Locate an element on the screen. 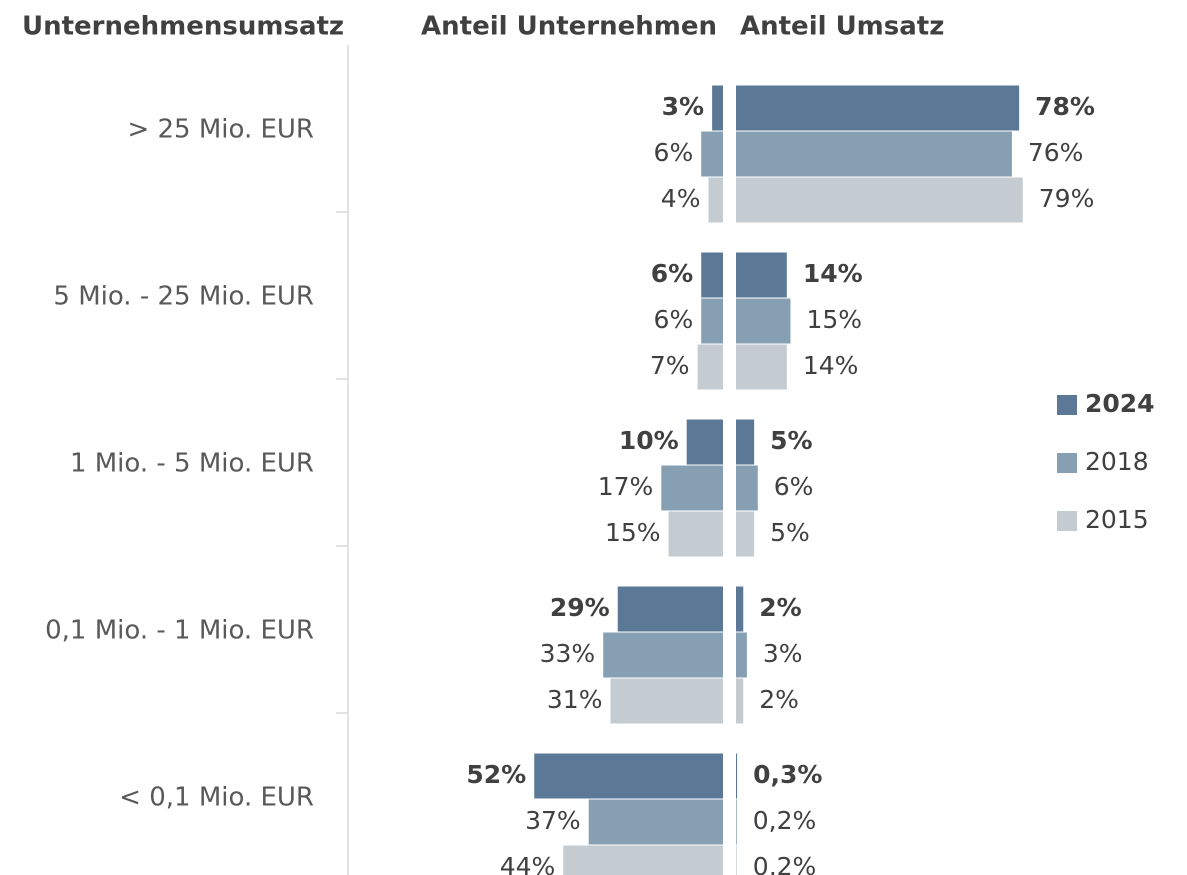 The image size is (1187, 875). left-value-label: 37% is located at coordinates (553, 820).